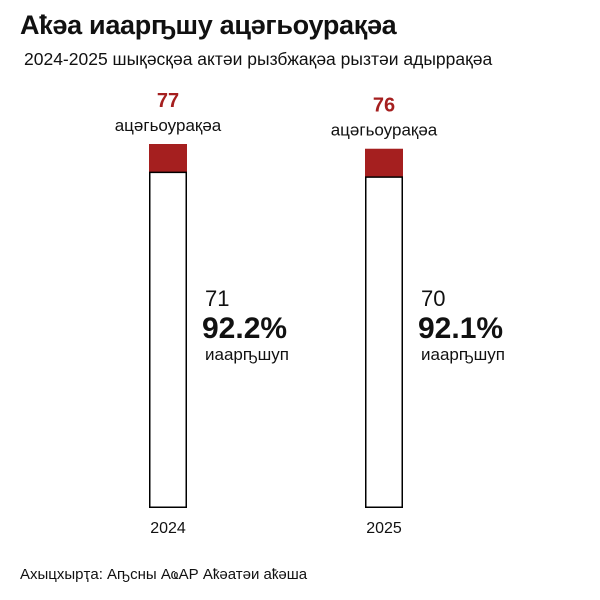  I want to click on solved-value-label: 70, so click(433, 298).